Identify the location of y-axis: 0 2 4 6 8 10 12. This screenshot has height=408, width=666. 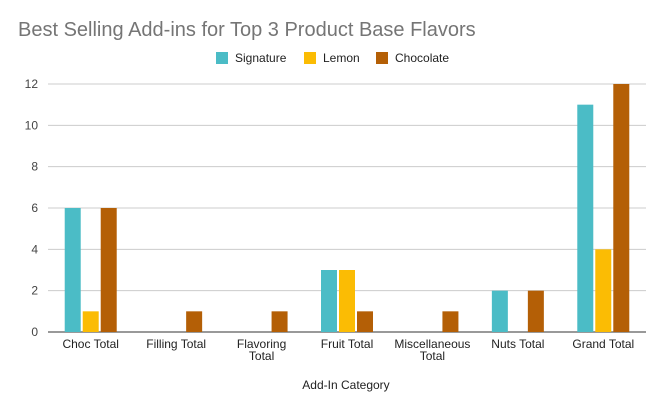
(32, 208).